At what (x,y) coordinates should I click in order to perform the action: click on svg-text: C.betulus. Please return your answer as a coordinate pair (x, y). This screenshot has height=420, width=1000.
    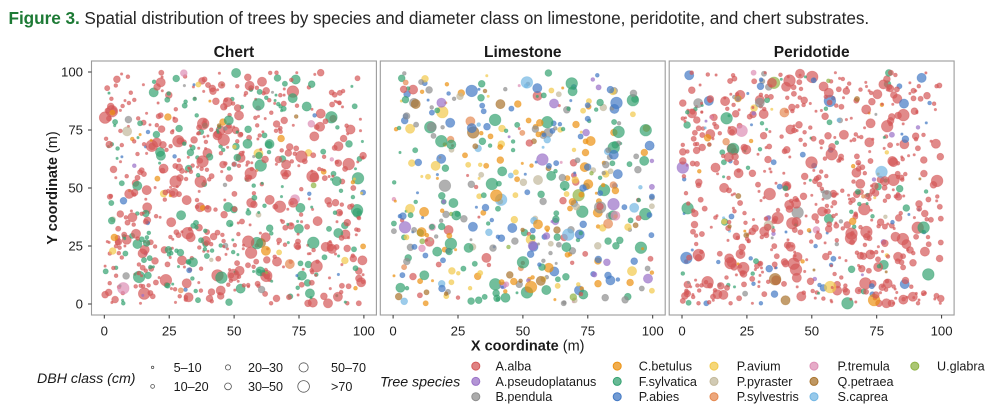
    Looking at the image, I should click on (665, 367).